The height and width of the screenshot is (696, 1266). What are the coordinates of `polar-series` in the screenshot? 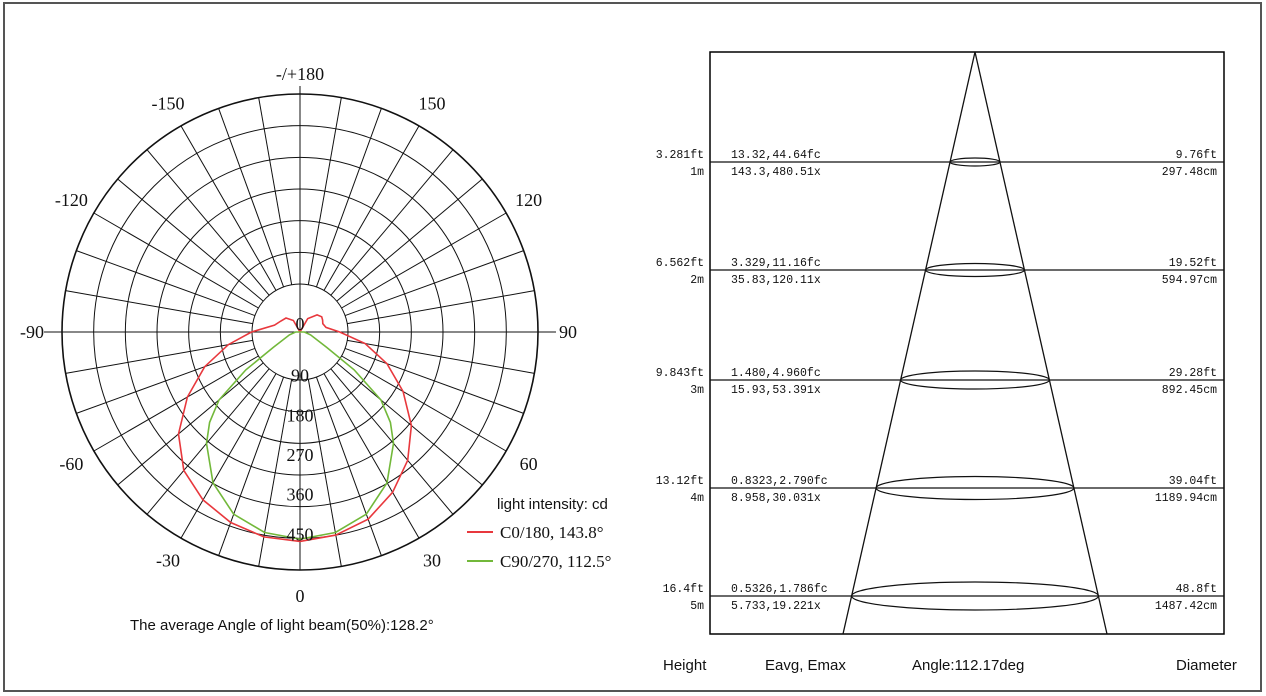 It's located at (295, 428).